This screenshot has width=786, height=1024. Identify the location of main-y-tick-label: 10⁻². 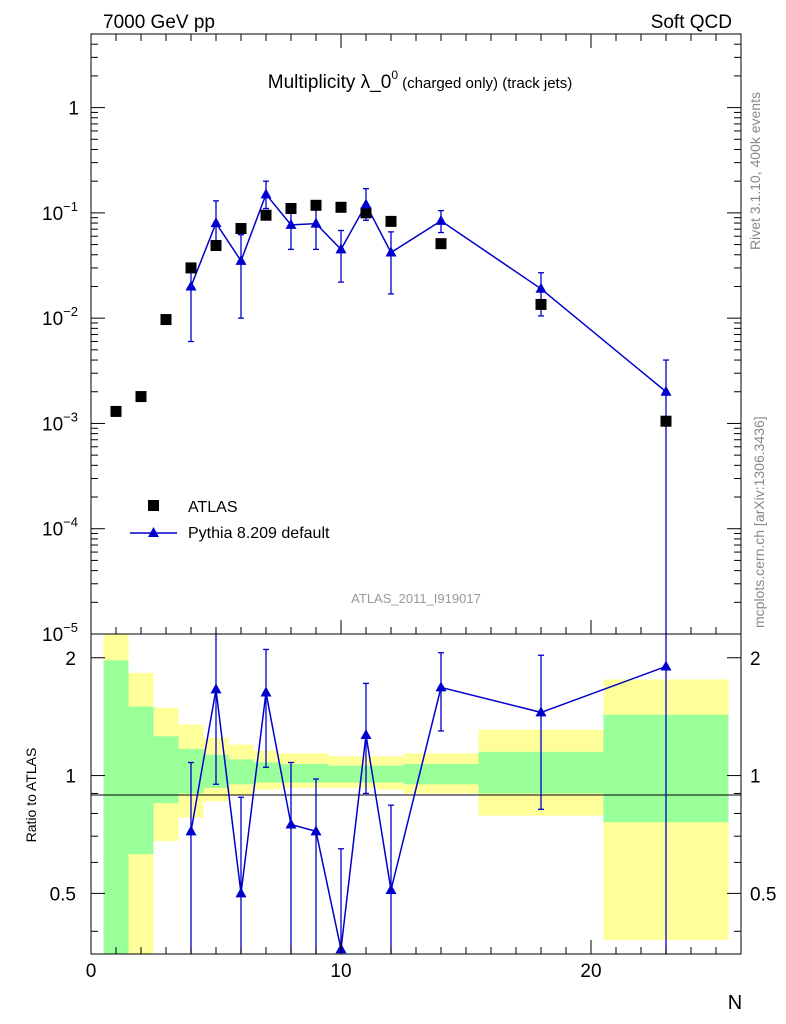
(60, 317).